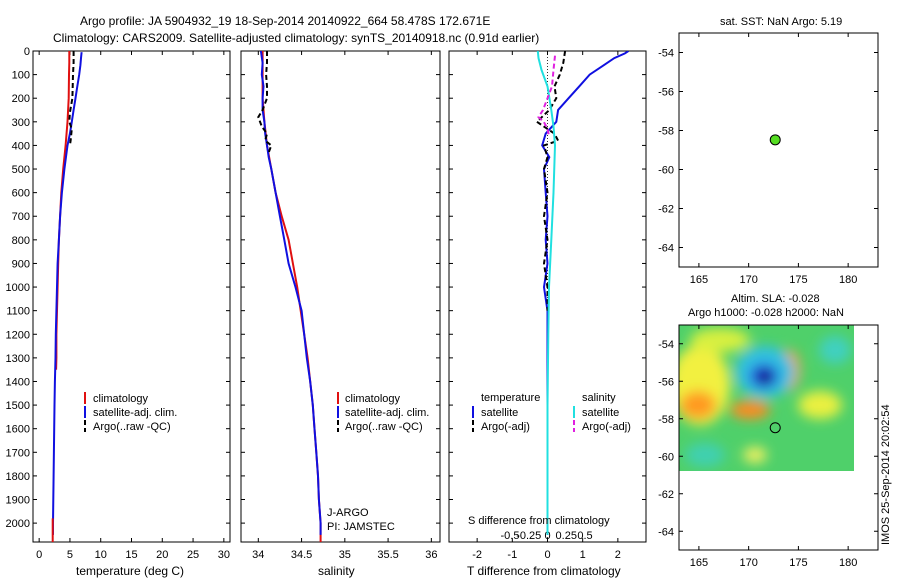 The width and height of the screenshot is (900, 580). I want to click on y-tick-label: 600, so click(21, 194).